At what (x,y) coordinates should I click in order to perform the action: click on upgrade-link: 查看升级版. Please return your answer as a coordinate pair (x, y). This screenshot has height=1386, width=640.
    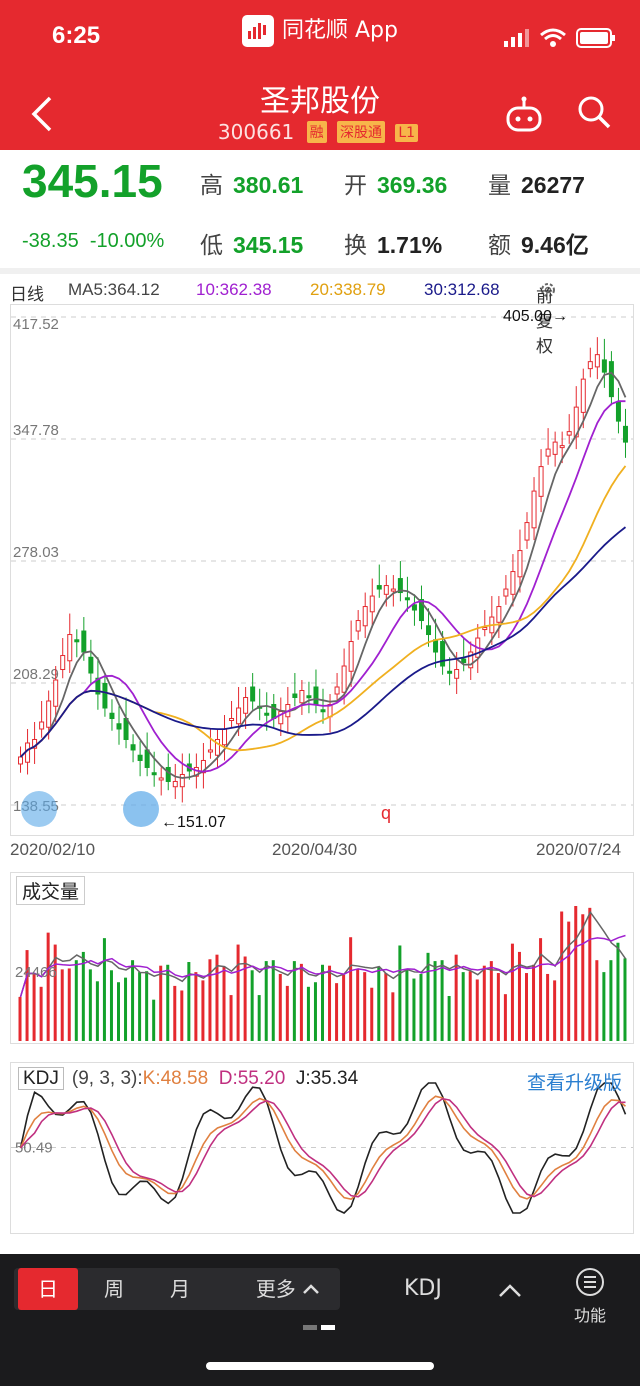
    Looking at the image, I should click on (574, 1083).